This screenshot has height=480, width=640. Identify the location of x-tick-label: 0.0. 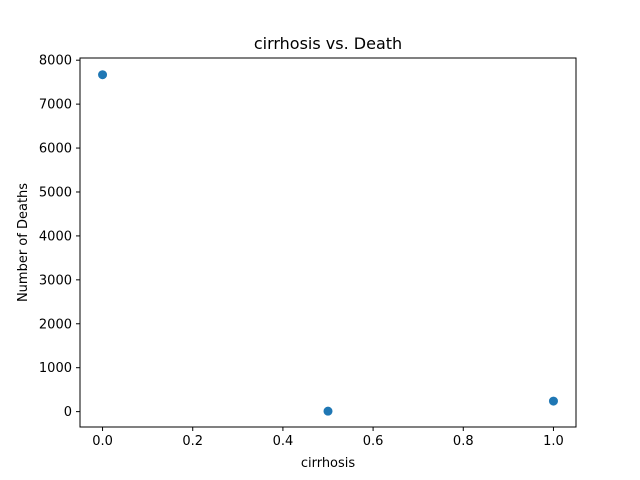
(102, 441).